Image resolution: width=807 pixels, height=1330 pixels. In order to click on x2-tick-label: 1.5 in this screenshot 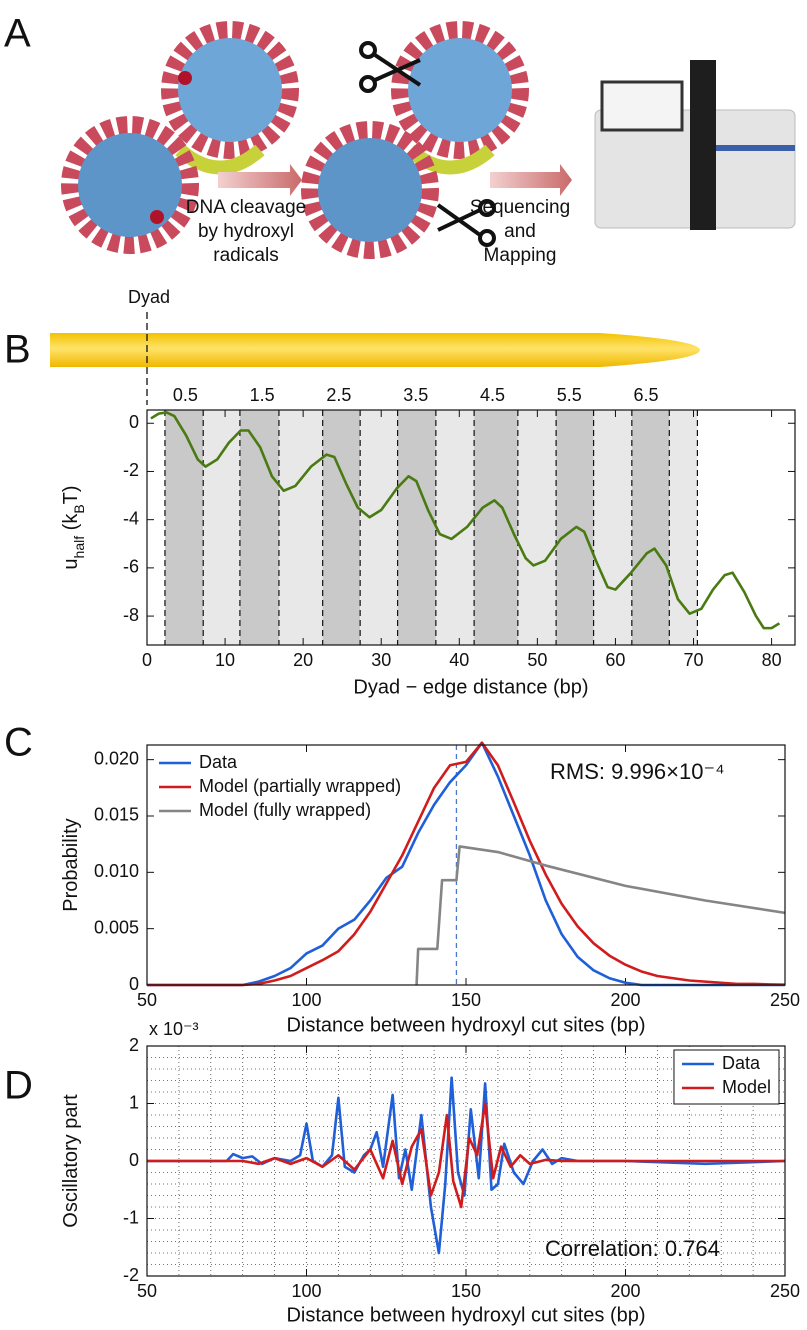, I will do `click(262, 395)`.